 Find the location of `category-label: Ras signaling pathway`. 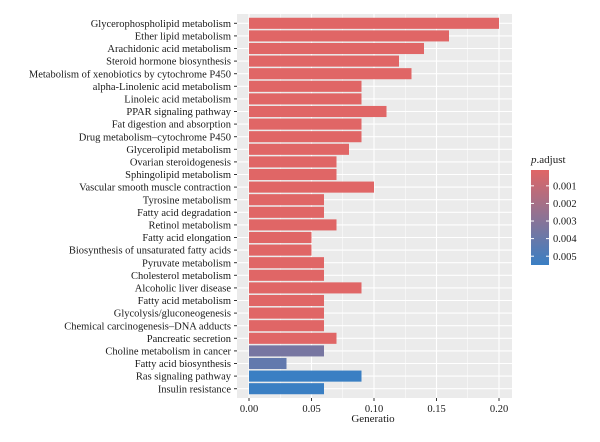

category-label: Ras signaling pathway is located at coordinates (184, 377).